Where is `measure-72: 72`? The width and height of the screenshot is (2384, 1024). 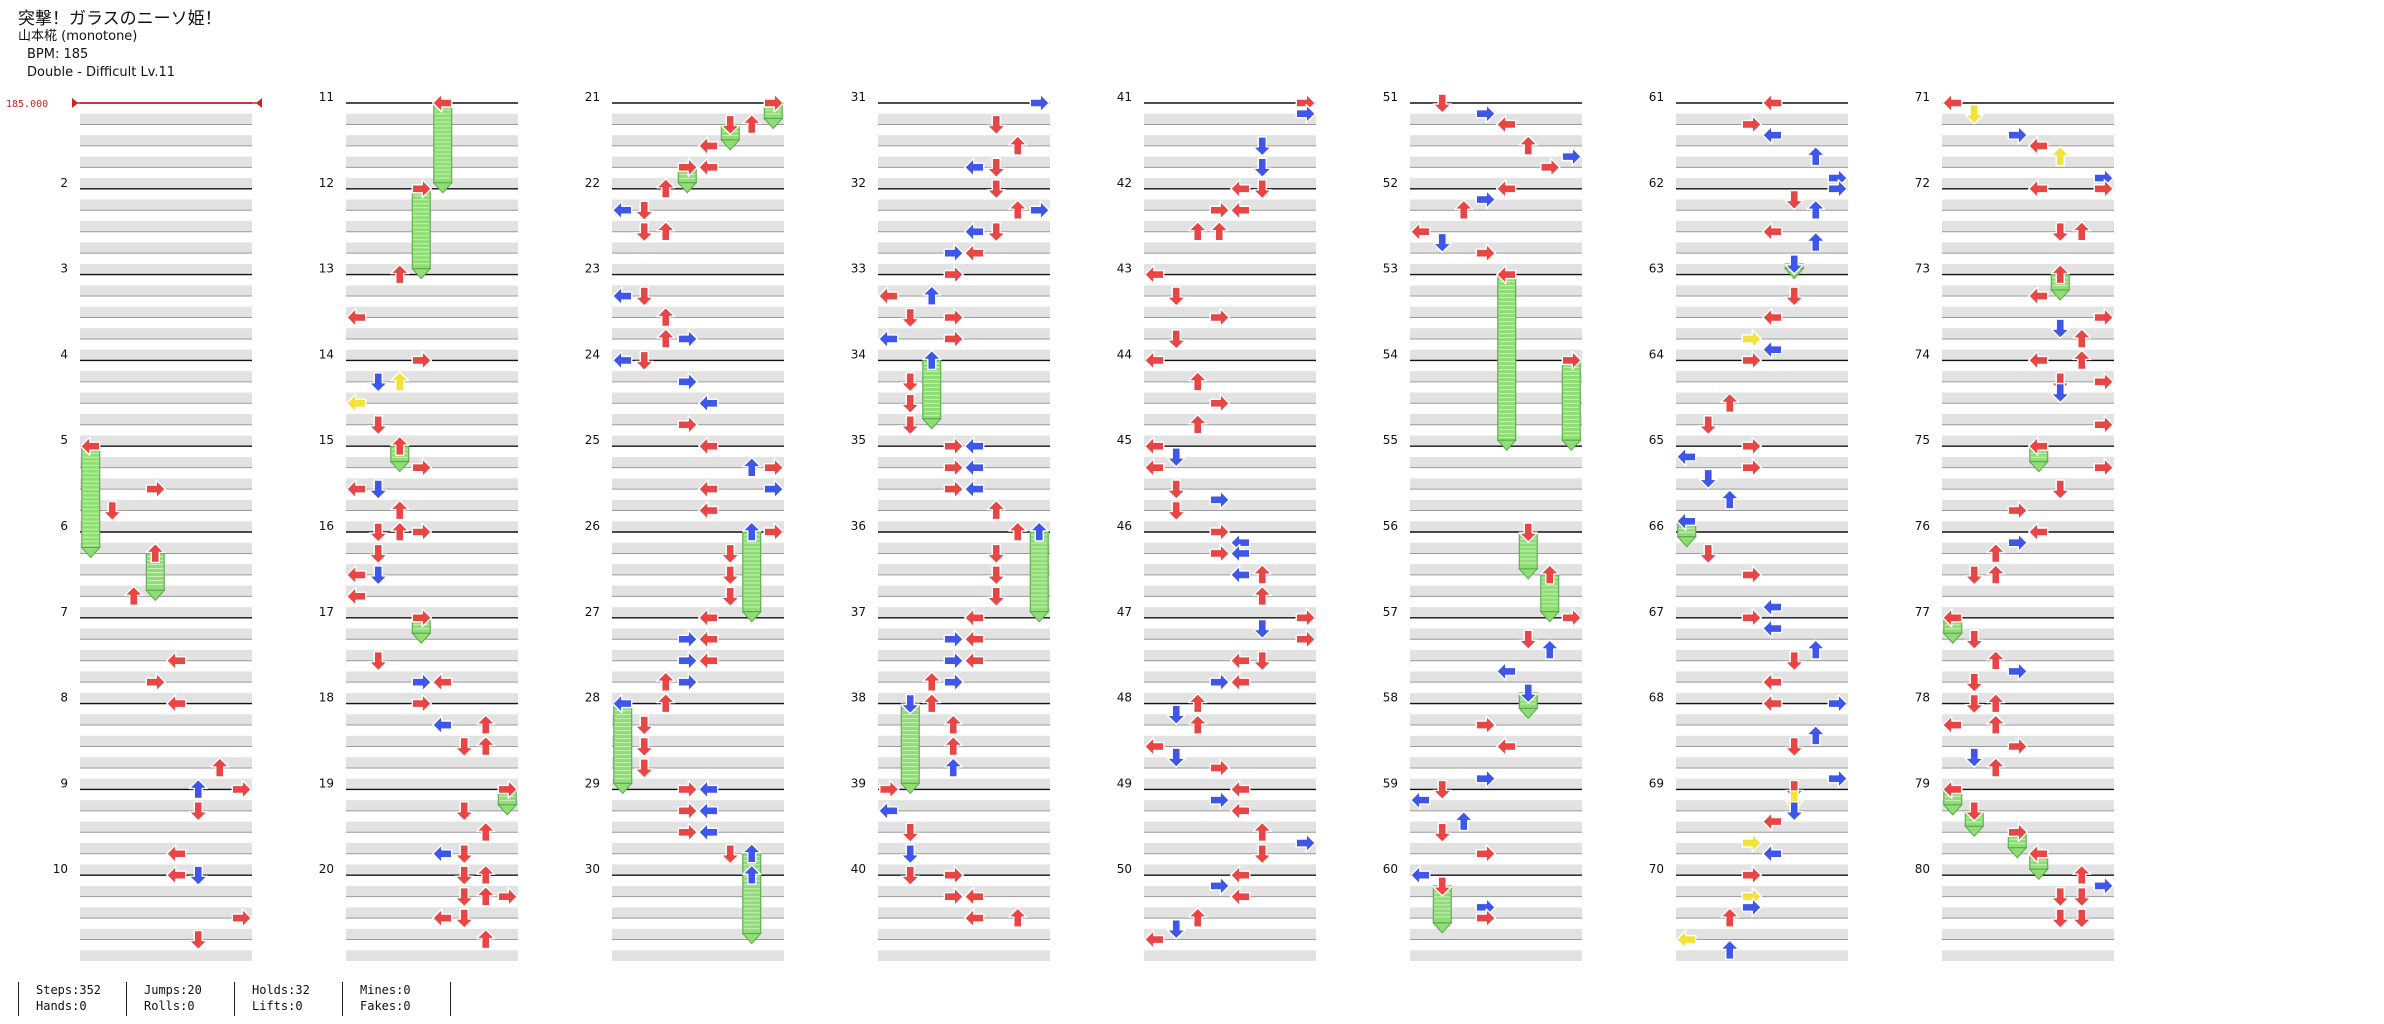
measure-72: 72 is located at coordinates (2014, 225).